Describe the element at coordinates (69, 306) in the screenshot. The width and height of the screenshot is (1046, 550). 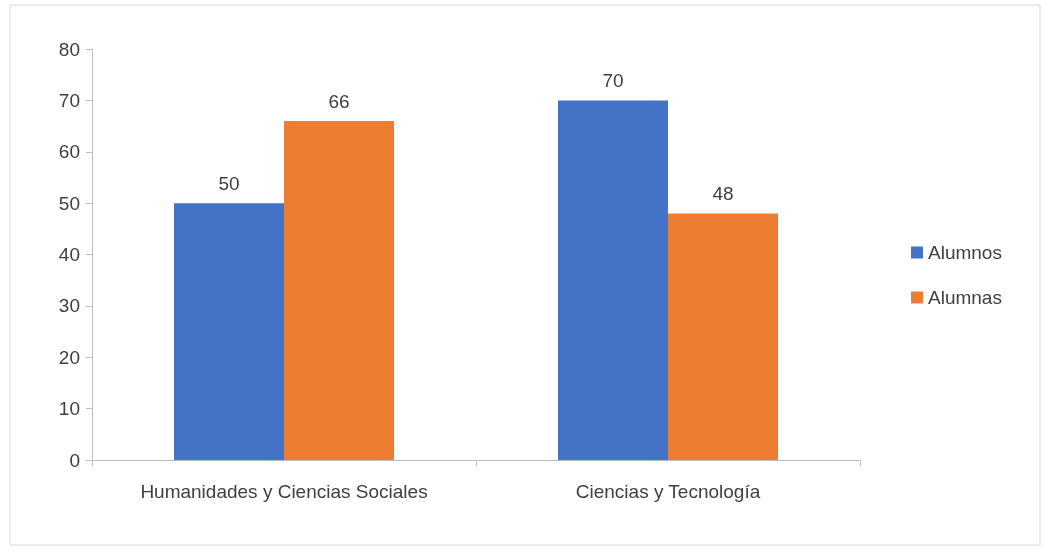
I see `y-tick-label: 30` at that location.